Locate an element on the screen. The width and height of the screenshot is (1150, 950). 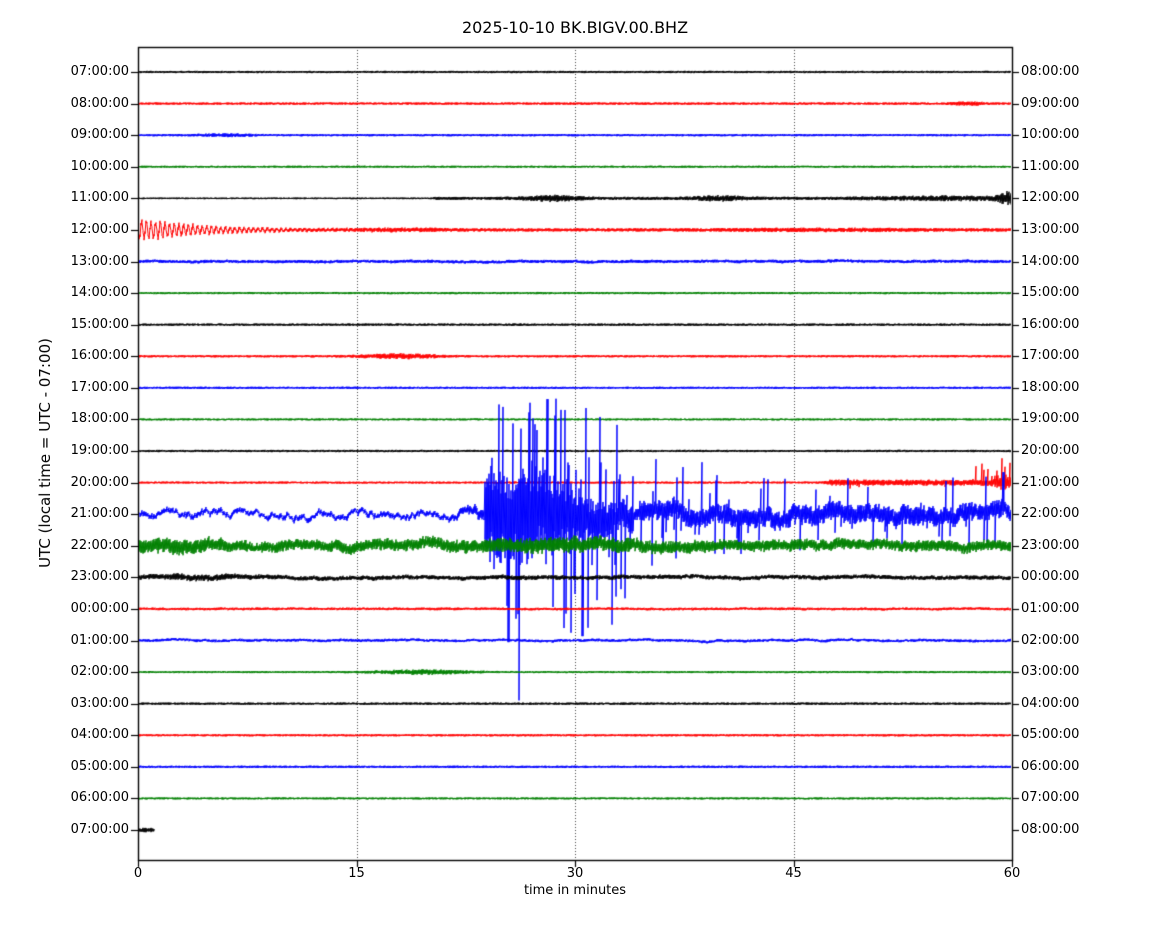
chart-title: 2025-10-10 BK.BIGV.00.BHZ is located at coordinates (575, 27).